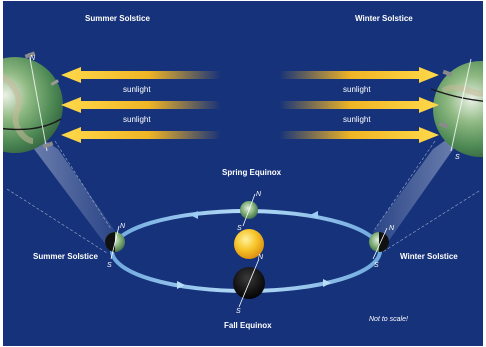 This screenshot has height=347, width=486. Describe the element at coordinates (327, 283) in the screenshot. I see `orbit-arrow-bottom-right` at that location.